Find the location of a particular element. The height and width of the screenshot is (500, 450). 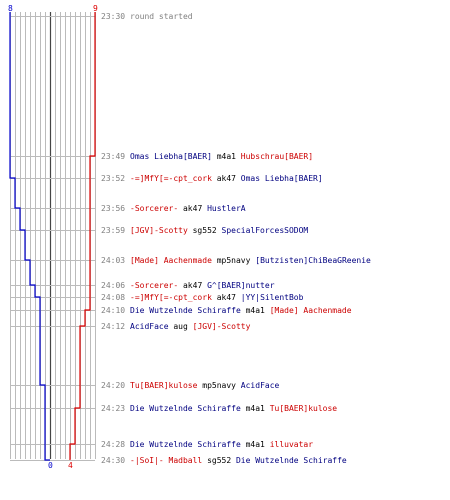

victim-name: Hubschrau[BAER] is located at coordinates (277, 156).